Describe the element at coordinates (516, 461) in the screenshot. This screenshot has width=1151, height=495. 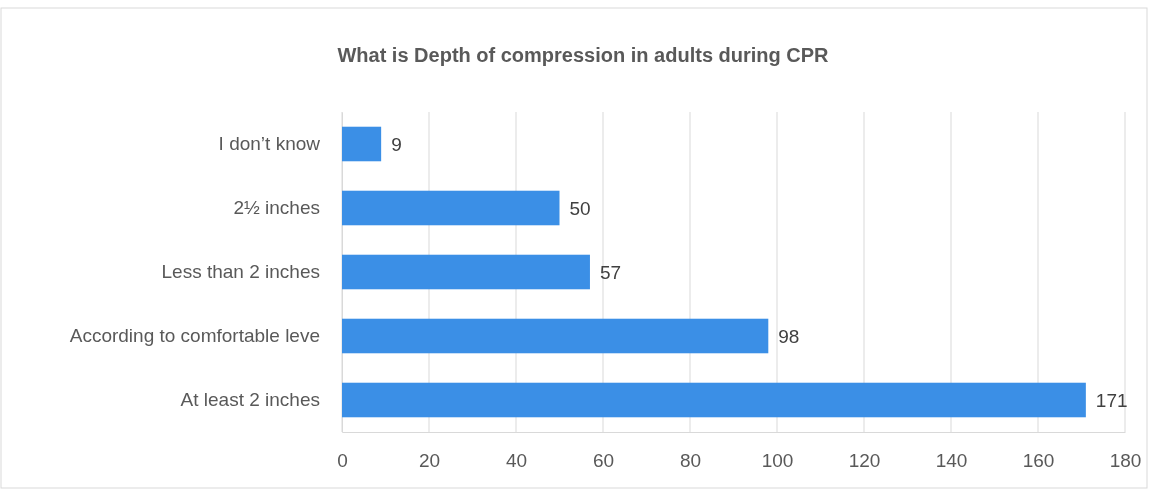
I see `x-tick-label: 40` at that location.